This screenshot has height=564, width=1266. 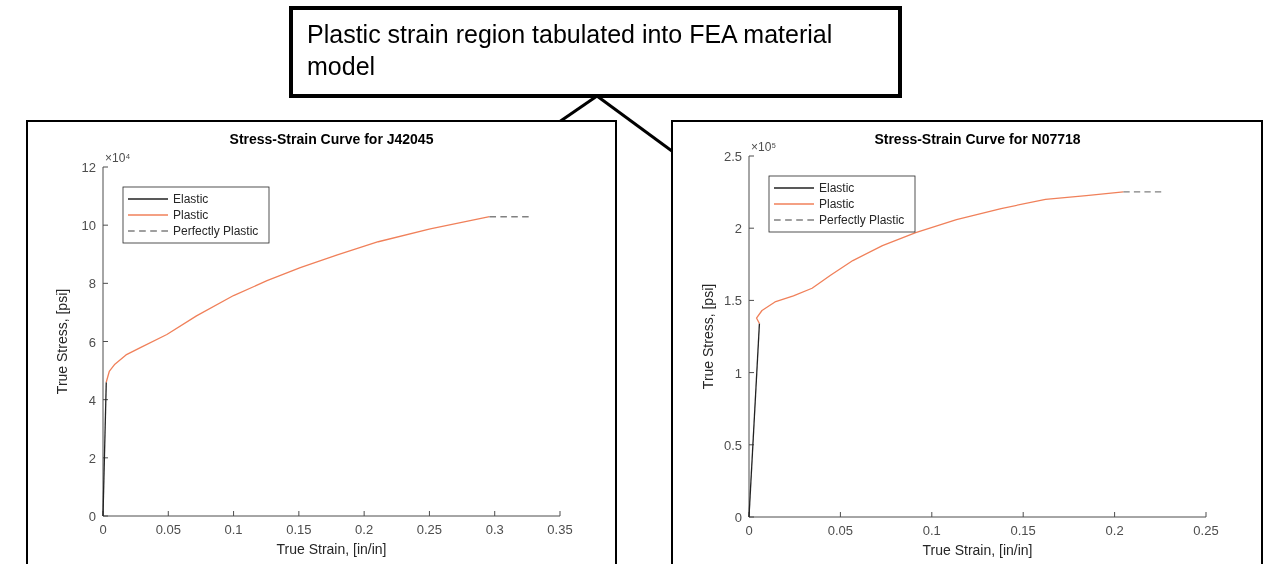 I want to click on y-tick-label: 12, so click(x=88, y=167).